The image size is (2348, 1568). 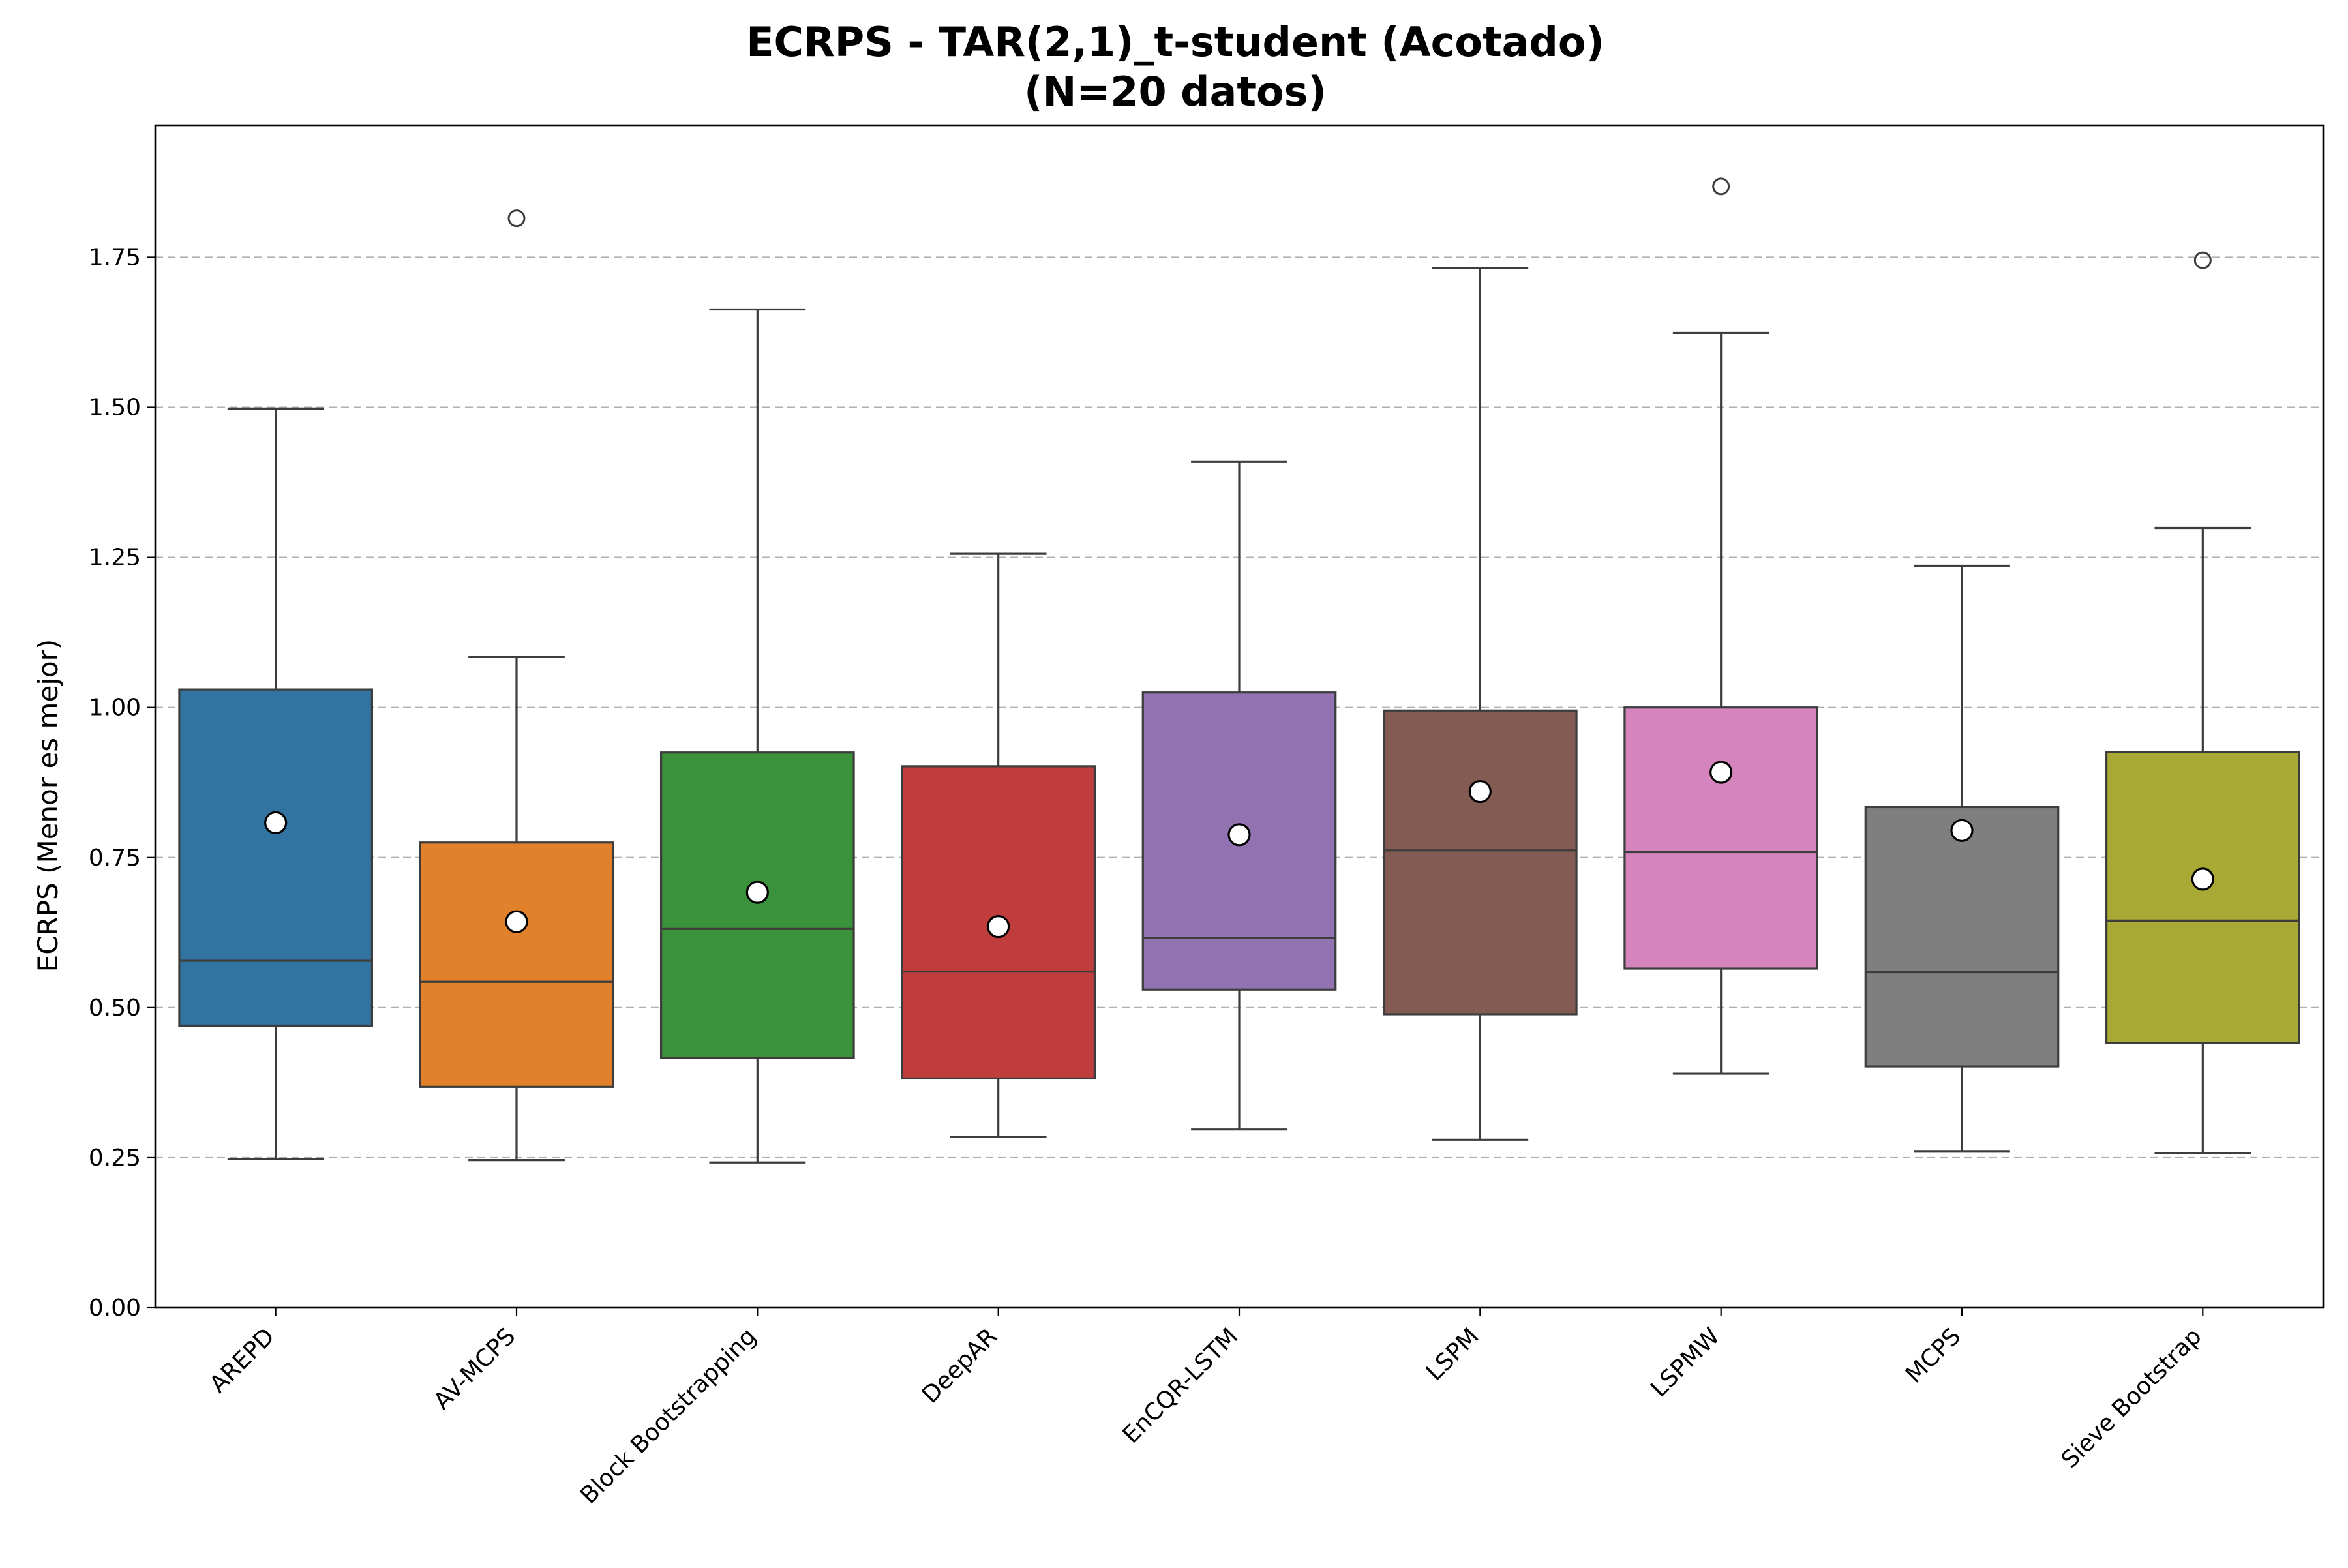 What do you see at coordinates (115, 1308) in the screenshot?
I see `y-tick-label: 0.00` at bounding box center [115, 1308].